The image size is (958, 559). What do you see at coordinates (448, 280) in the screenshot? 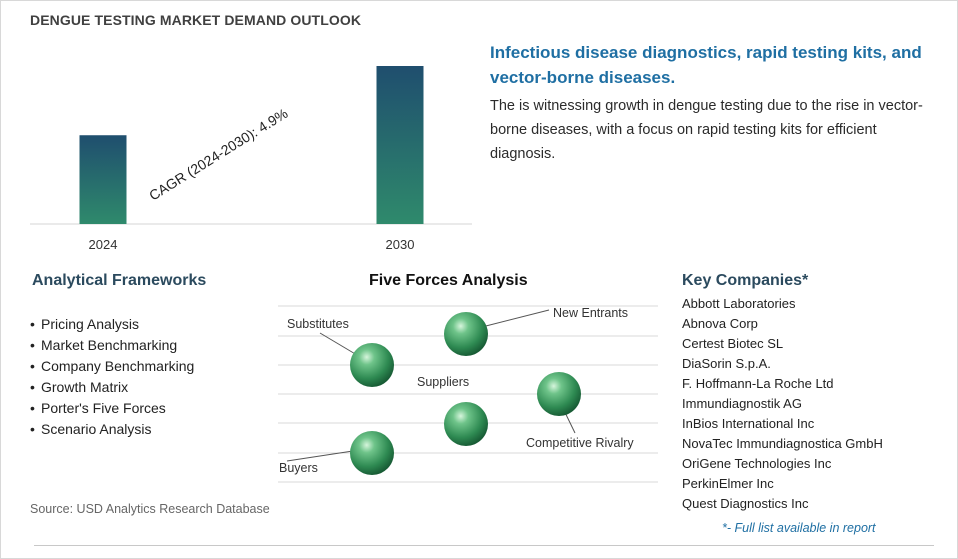
I see `five-forces-title: Five Forces Analysis` at bounding box center [448, 280].